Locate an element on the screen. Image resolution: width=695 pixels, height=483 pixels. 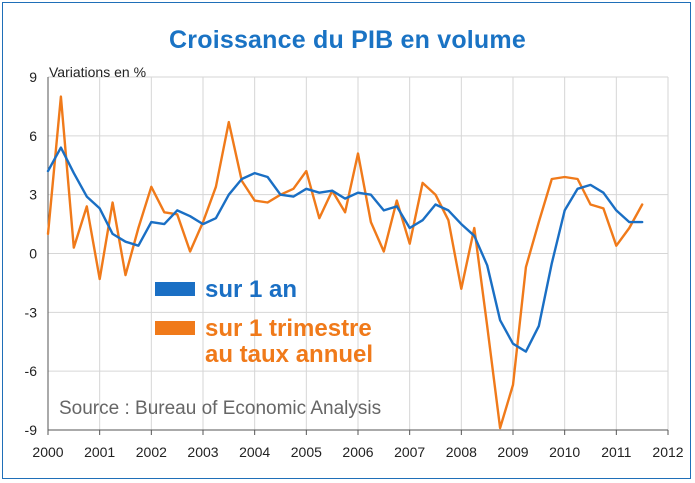
legend-label-sur-1-an: sur 1 an is located at coordinates (251, 289).